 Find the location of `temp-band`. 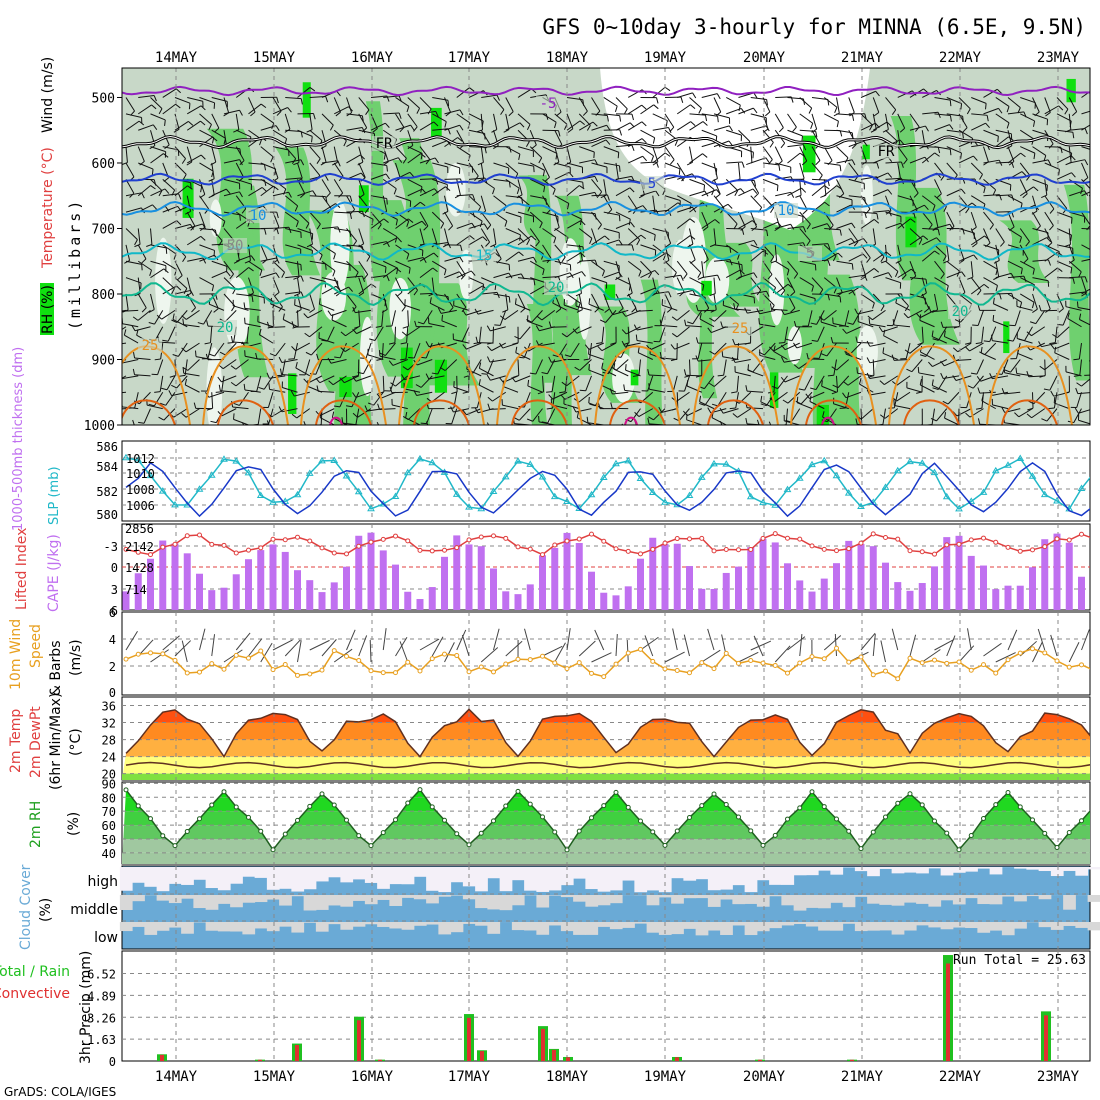

temp-band is located at coordinates (614, 716).